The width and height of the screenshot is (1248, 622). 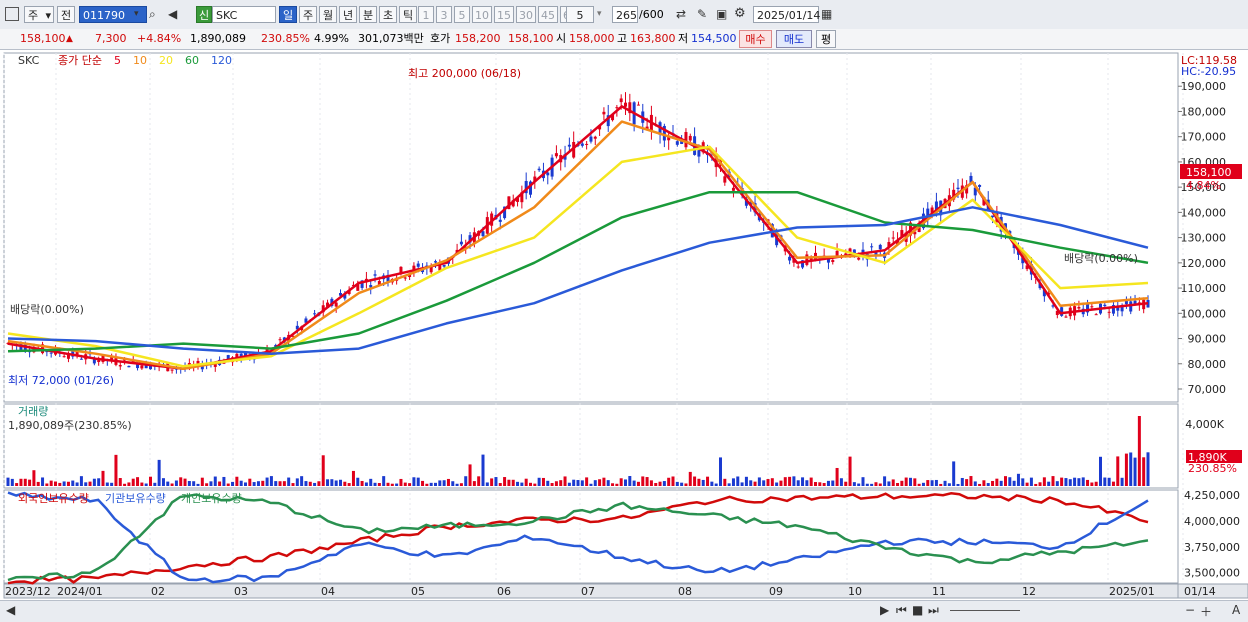 What do you see at coordinates (11, 610) in the screenshot?
I see `scroll-left-icon: ◀` at bounding box center [11, 610].